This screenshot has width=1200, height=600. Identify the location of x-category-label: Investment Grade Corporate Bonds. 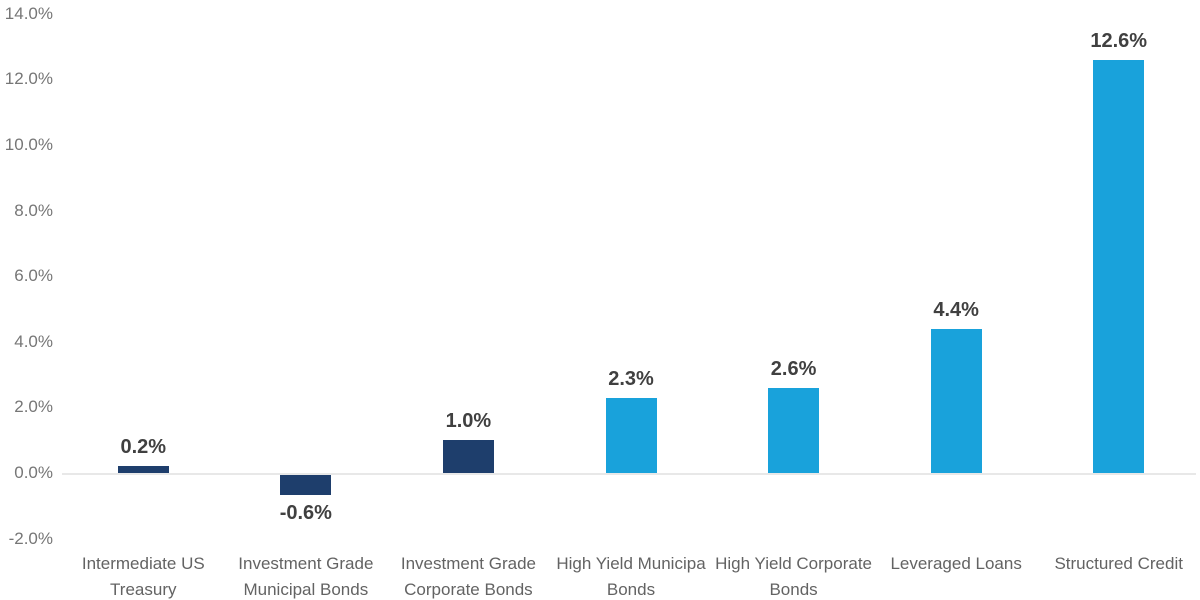
(468, 575).